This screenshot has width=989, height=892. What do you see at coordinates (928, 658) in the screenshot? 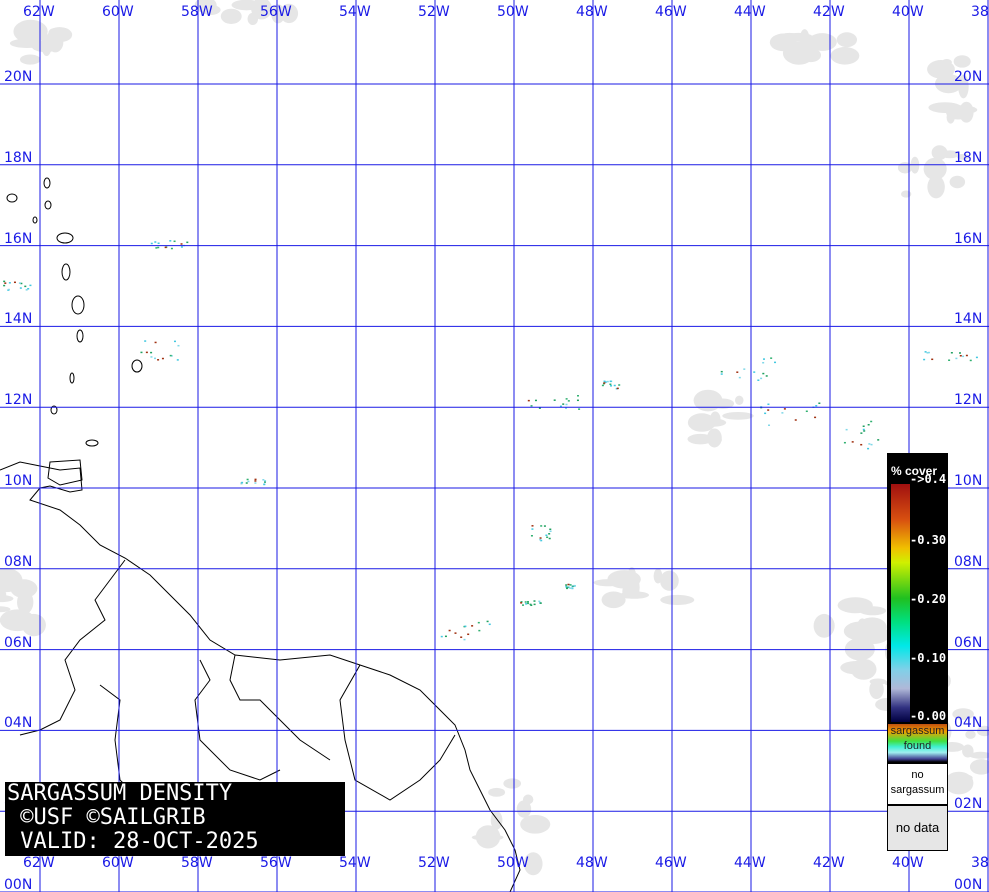
I see `legend-tick: -0.10` at bounding box center [928, 658].